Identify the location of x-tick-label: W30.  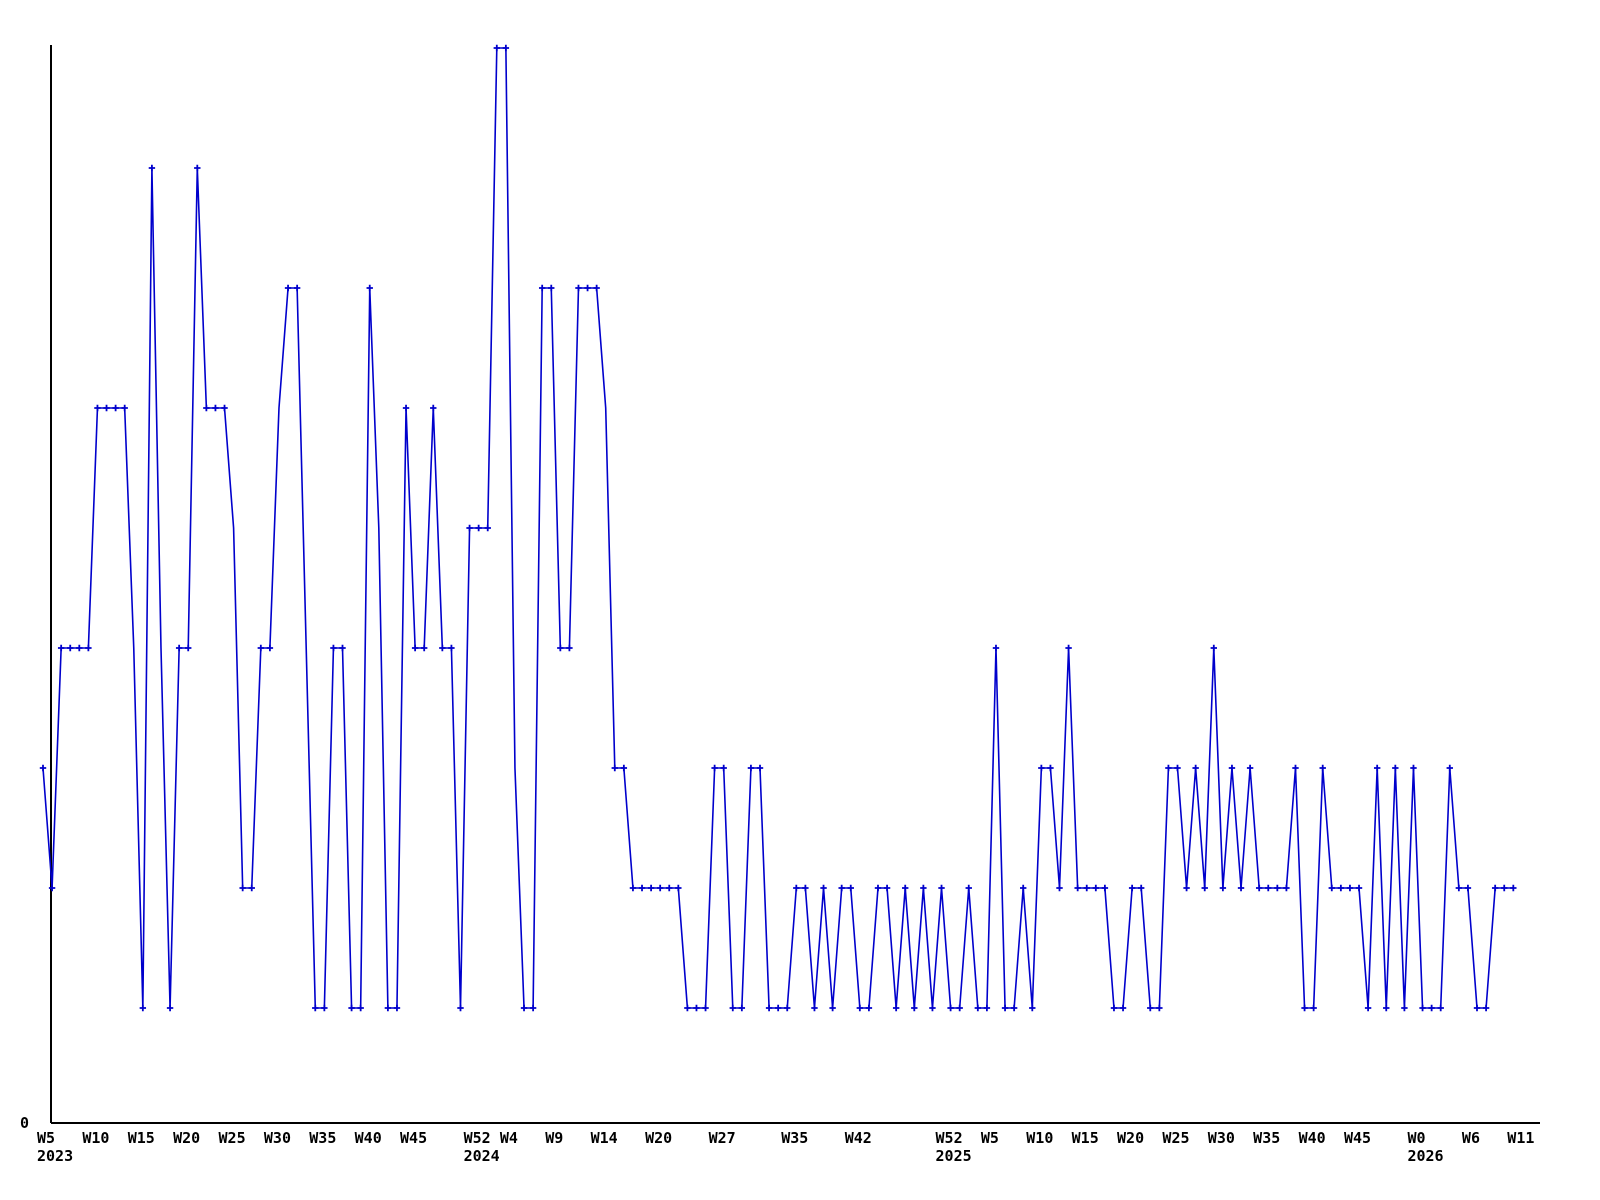
(1221, 1138).